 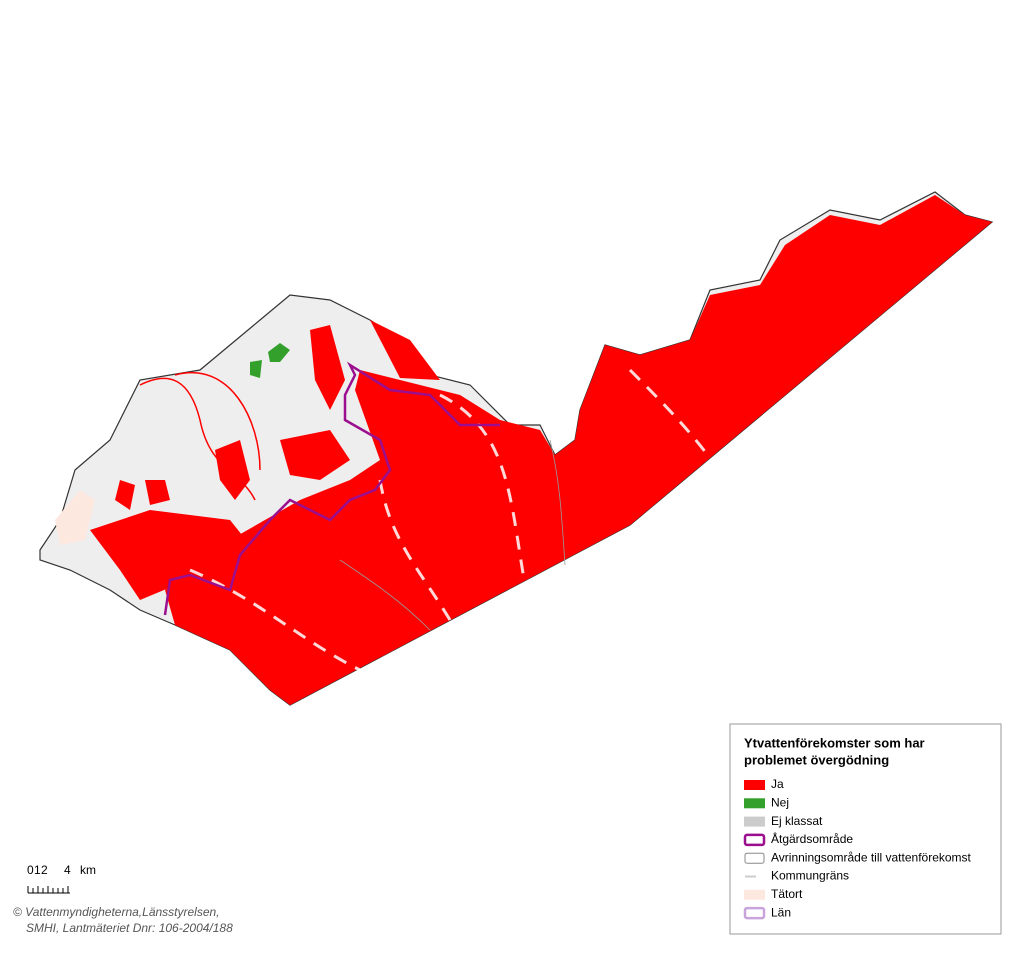 I want to click on urban-area, so click(x=75, y=517).